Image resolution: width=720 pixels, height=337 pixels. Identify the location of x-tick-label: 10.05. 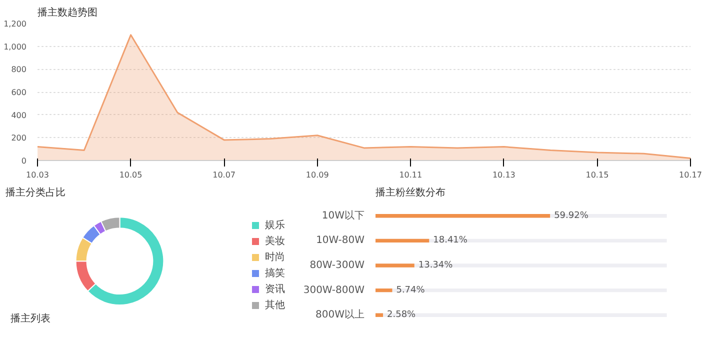
(130, 175).